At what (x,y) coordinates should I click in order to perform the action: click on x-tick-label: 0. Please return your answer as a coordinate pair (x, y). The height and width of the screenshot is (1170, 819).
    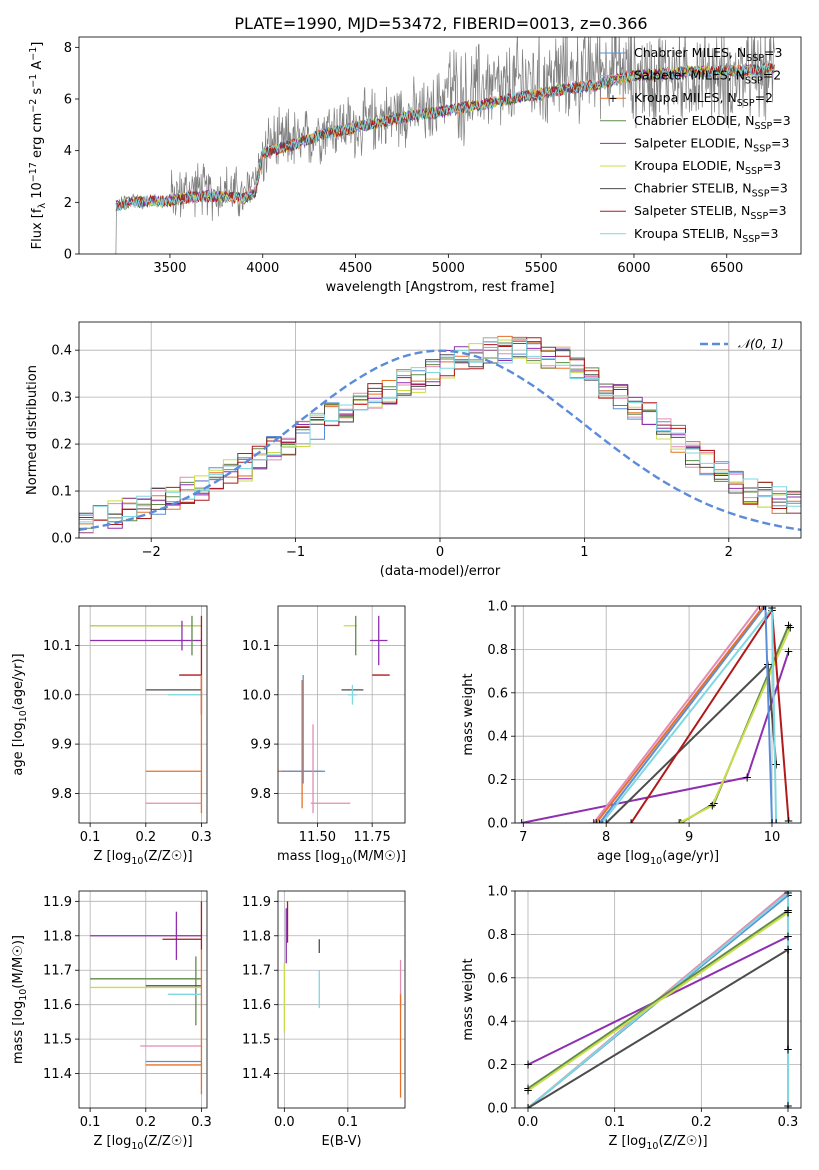
    Looking at the image, I should click on (440, 552).